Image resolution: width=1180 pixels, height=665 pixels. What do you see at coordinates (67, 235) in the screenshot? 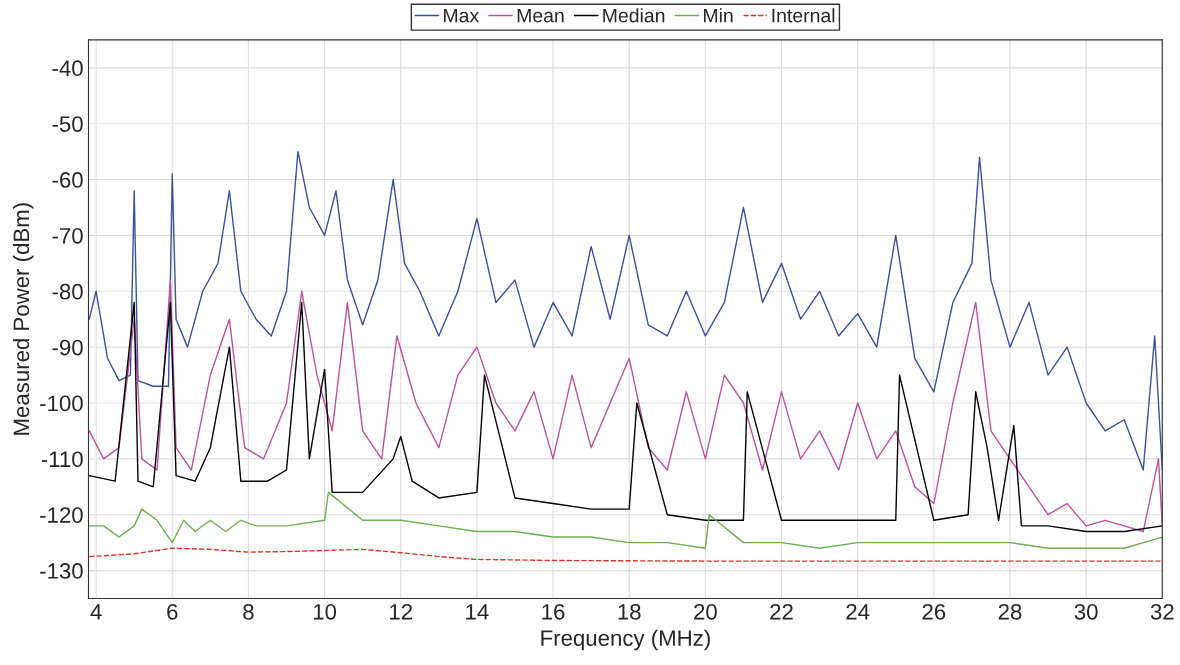
I see `y-tick-label: -70` at bounding box center [67, 235].